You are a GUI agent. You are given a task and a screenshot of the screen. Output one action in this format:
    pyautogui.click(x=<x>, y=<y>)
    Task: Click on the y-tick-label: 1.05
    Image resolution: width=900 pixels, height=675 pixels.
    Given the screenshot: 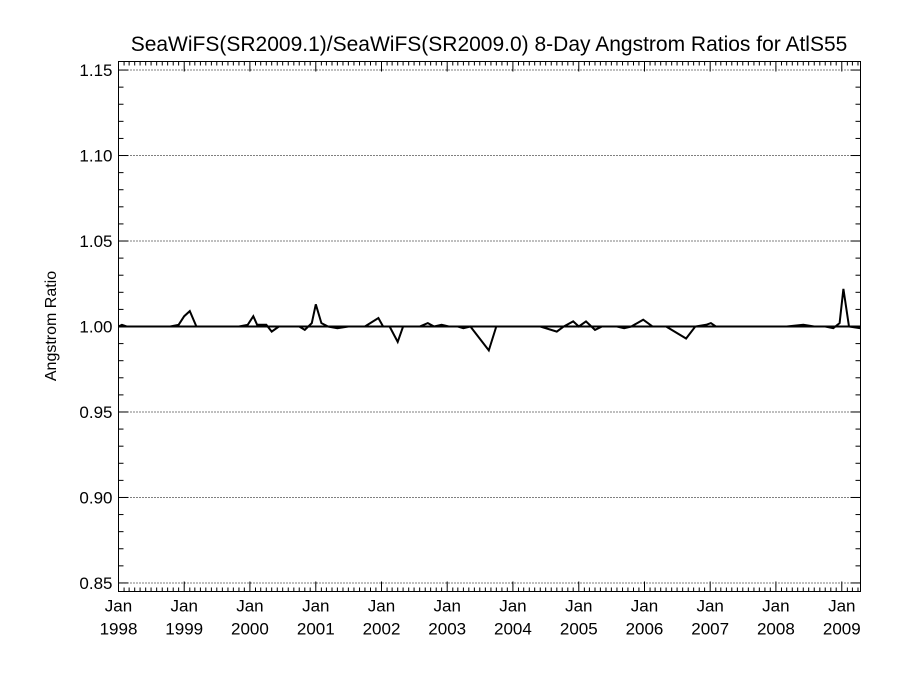 What is the action you would take?
    pyautogui.click(x=95, y=241)
    